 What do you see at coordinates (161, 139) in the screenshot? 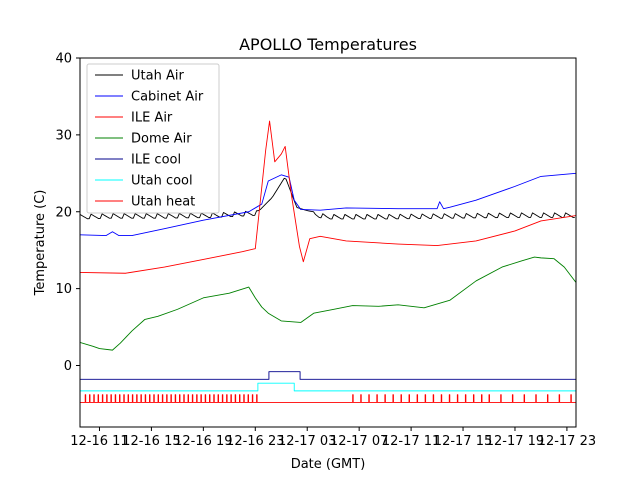
I see `legend-label-dome-air: Dome Air` at bounding box center [161, 139].